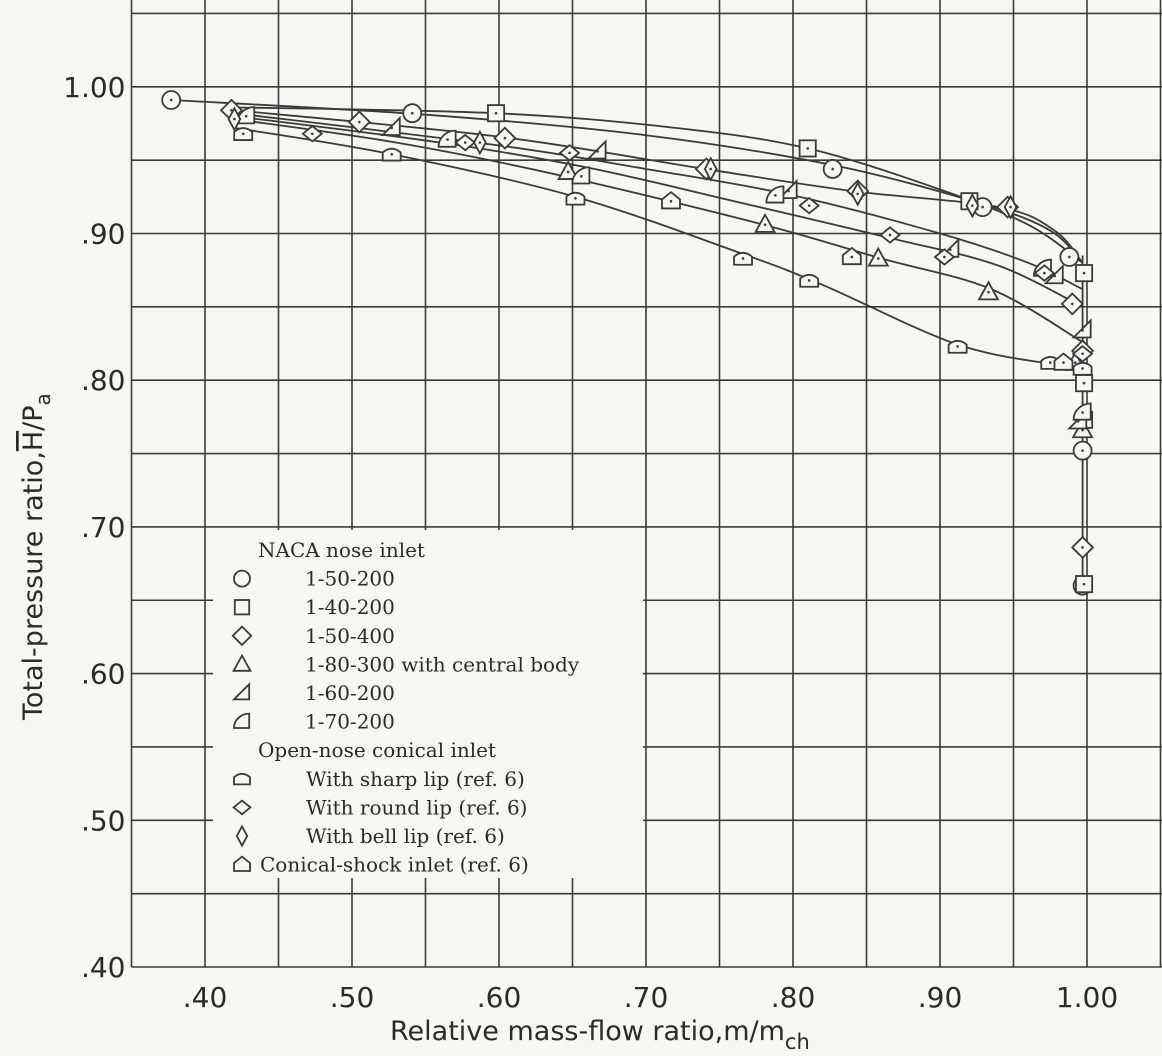 The image size is (1162, 1056). What do you see at coordinates (442, 664) in the screenshot?
I see `legend-entry-label: 1-80-300 with central body` at bounding box center [442, 664].